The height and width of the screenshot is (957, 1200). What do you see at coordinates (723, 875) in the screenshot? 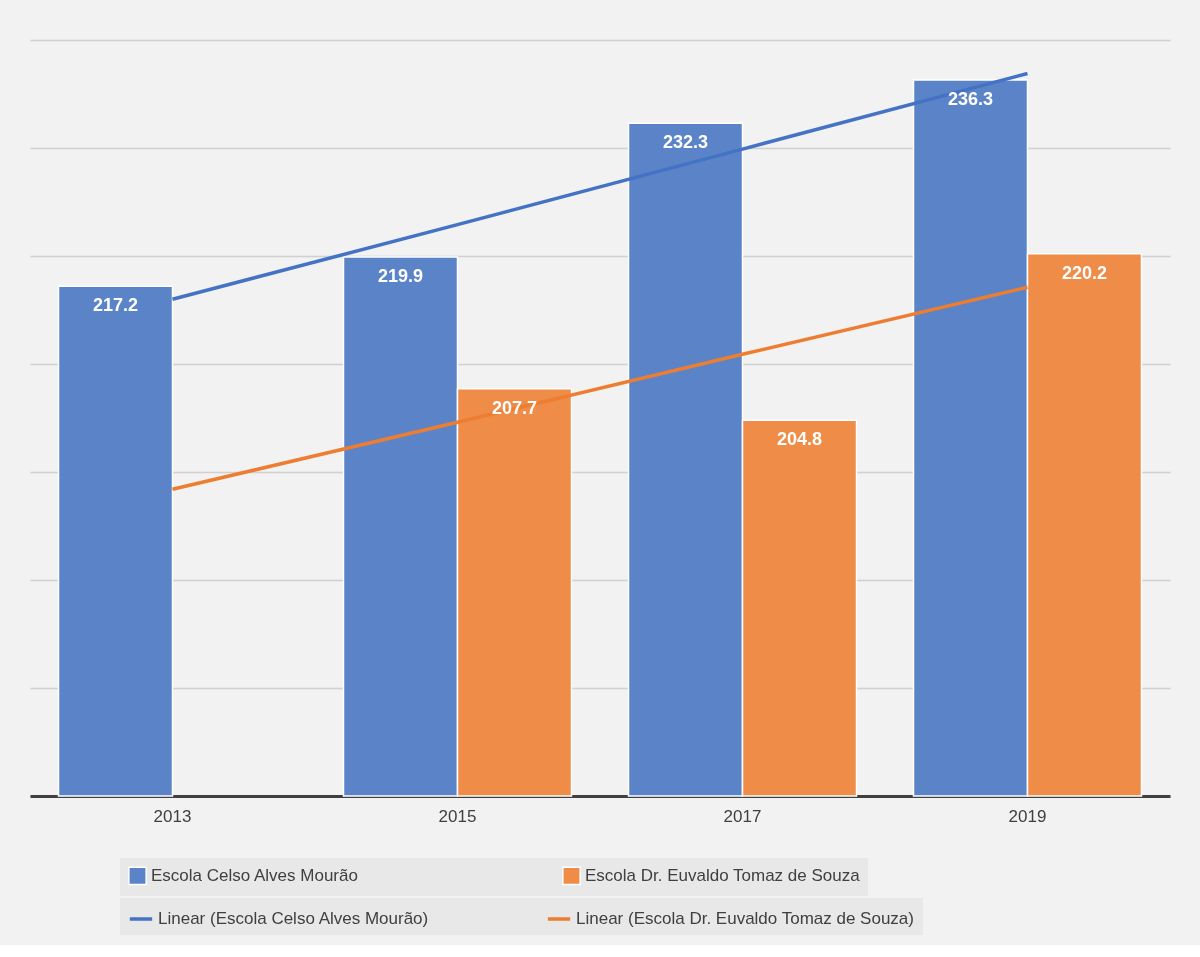
I see `legend-label: Escola Dr. Euvaldo Tomaz de Souza` at bounding box center [723, 875].